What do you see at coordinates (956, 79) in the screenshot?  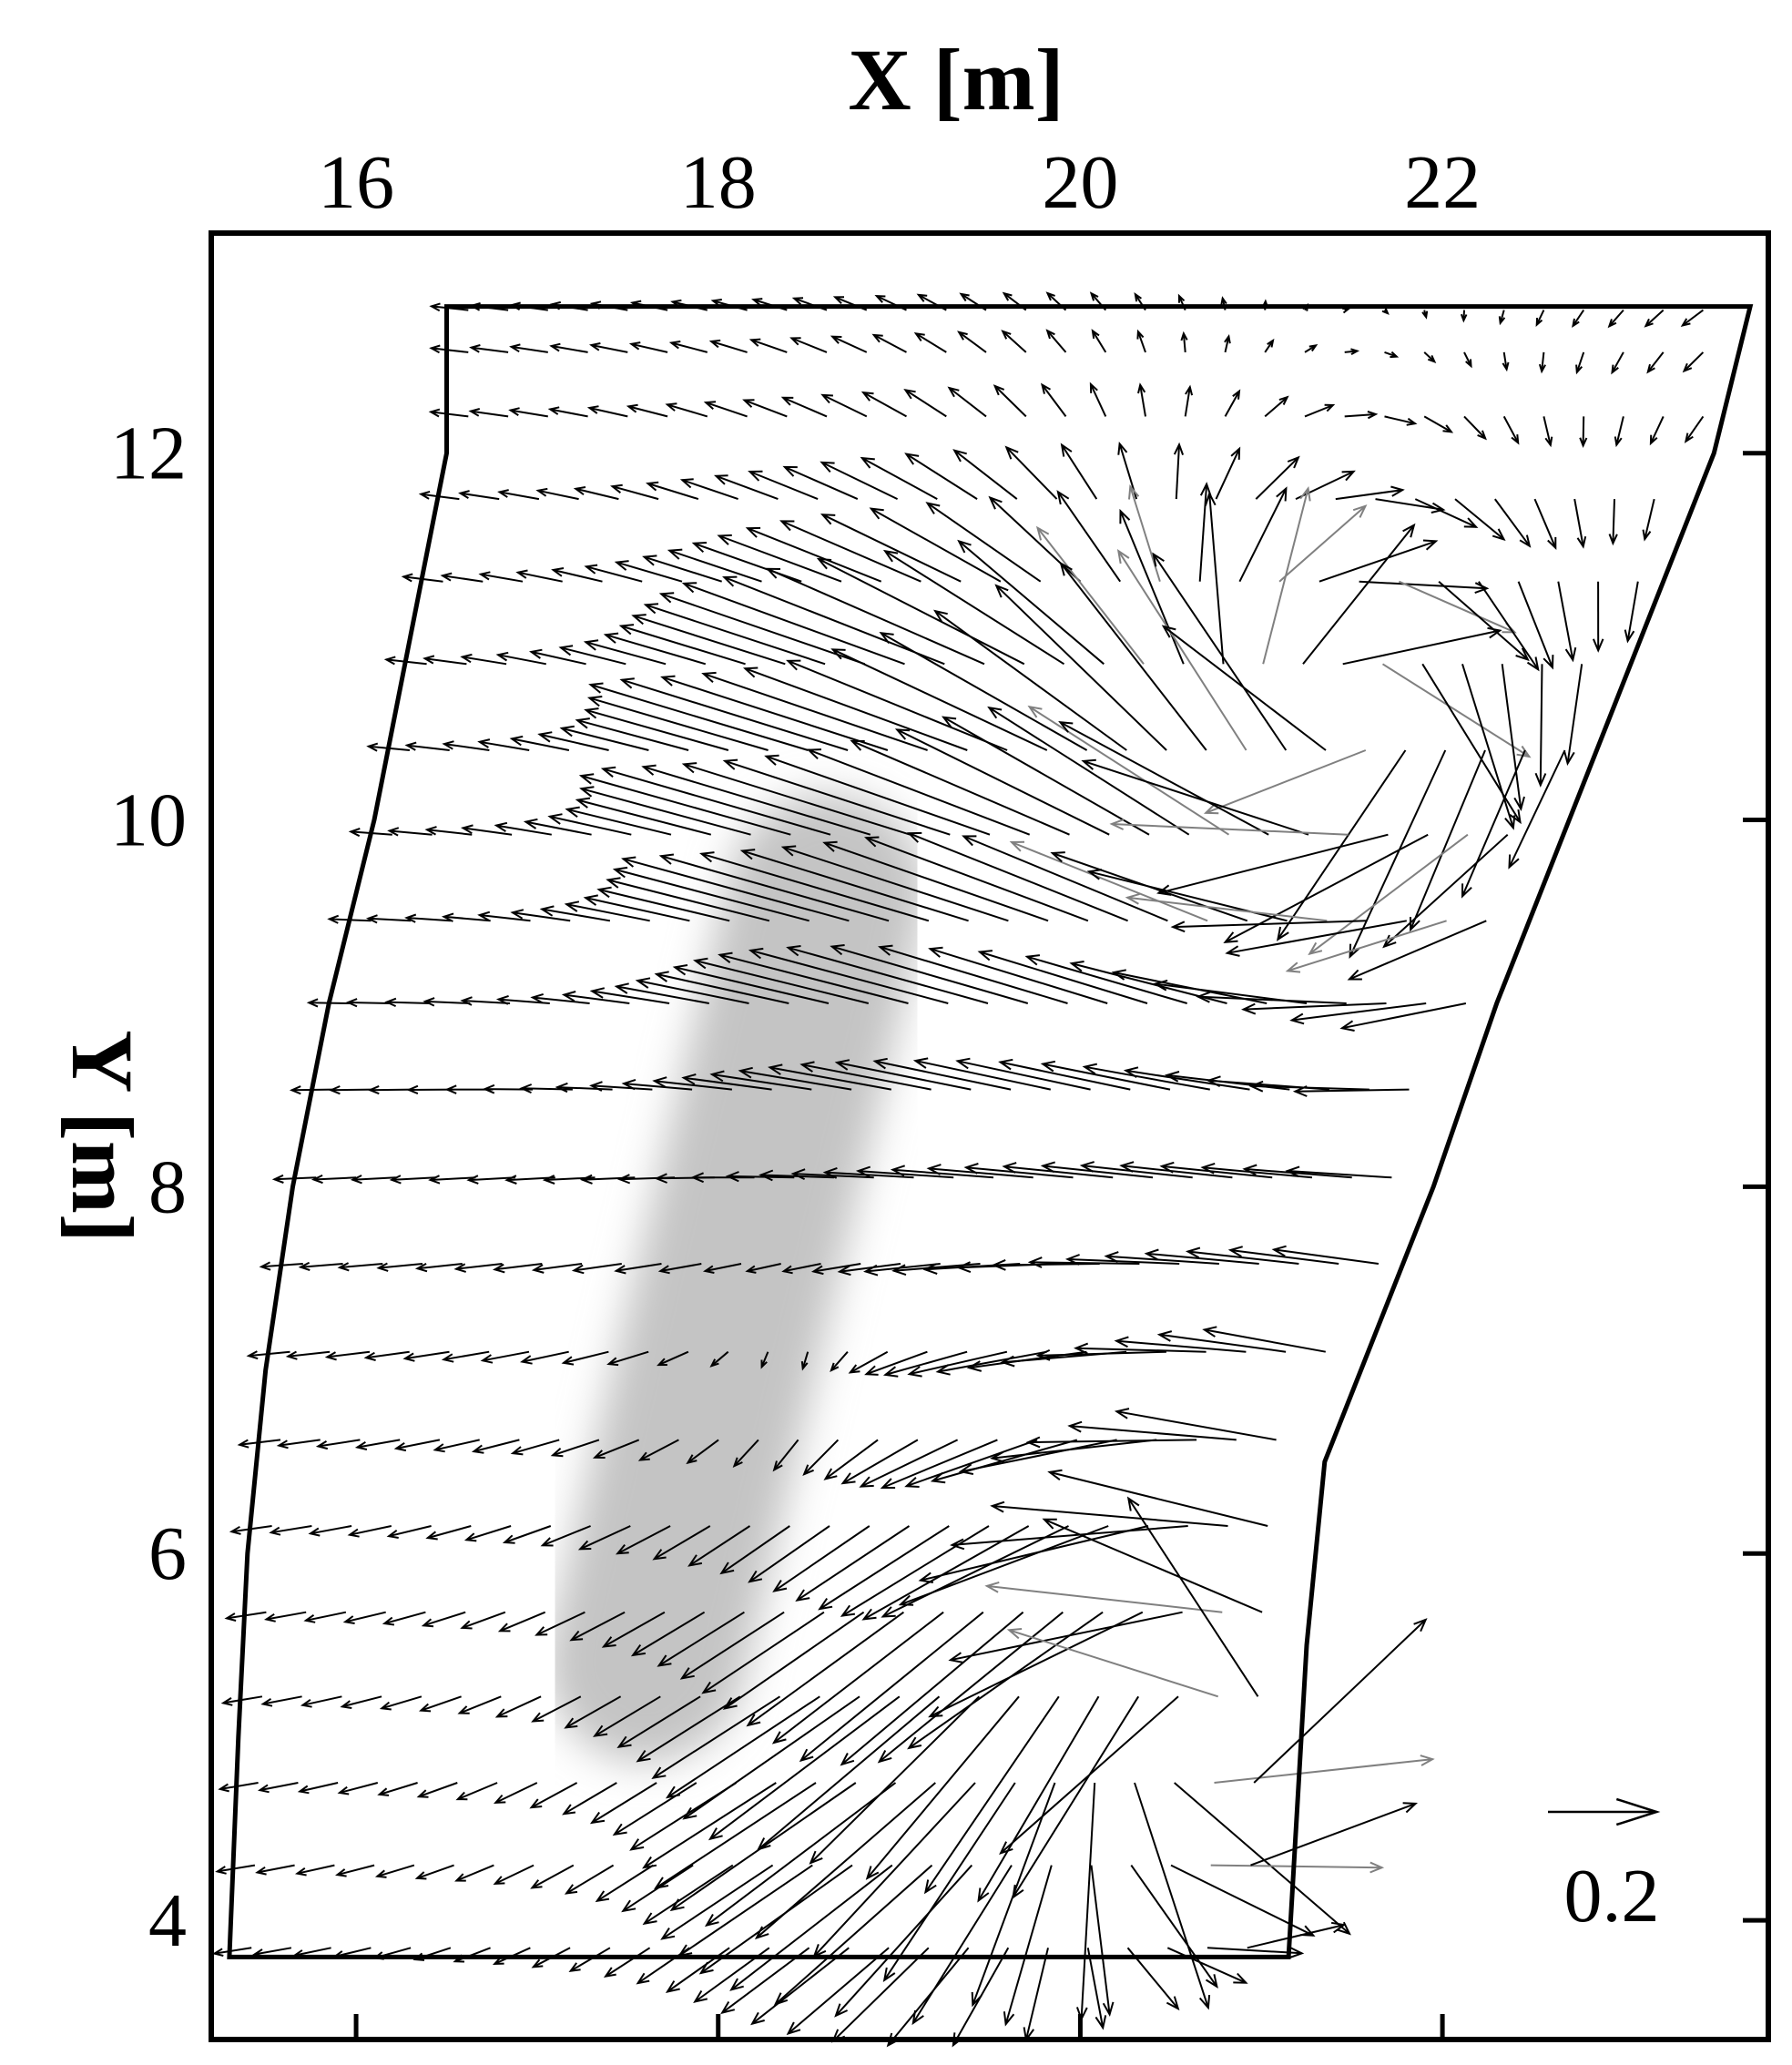 I see `x-axis-title: X [m]` at bounding box center [956, 79].